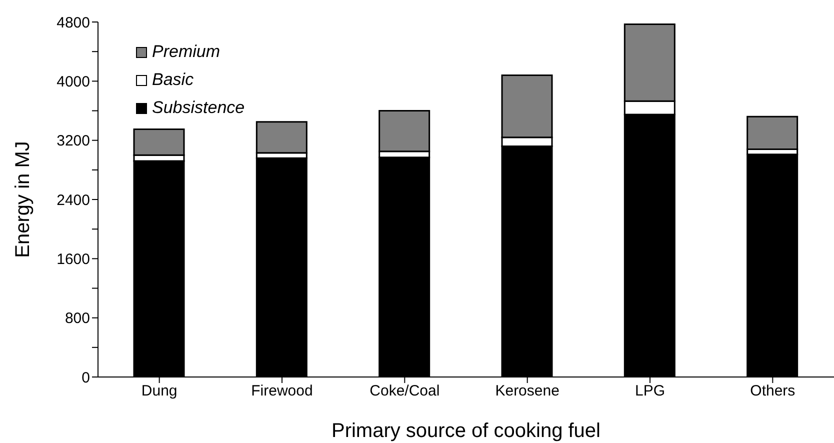 This screenshot has width=834, height=443. I want to click on y-tick-label: 4800, so click(73, 23).